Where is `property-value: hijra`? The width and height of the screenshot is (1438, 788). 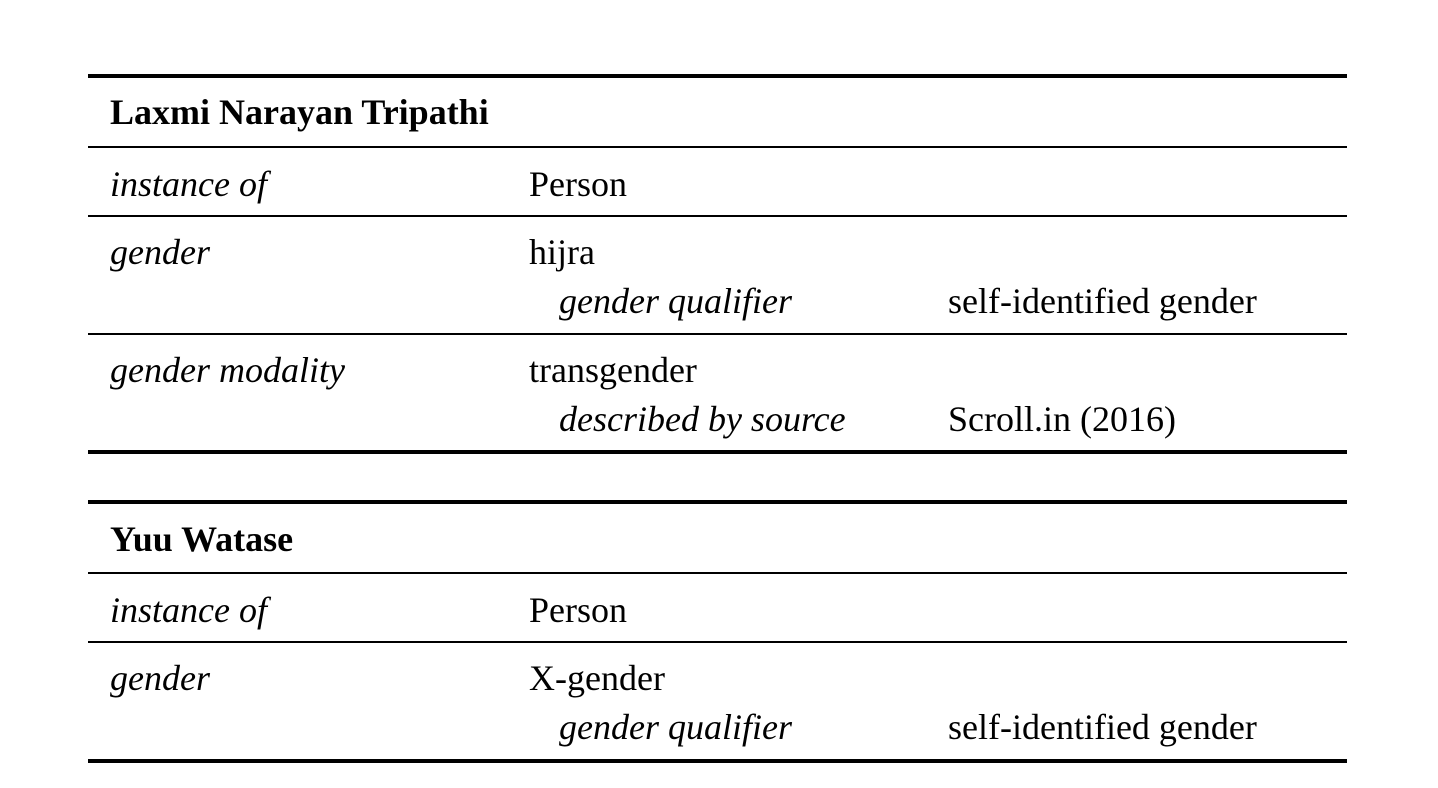
property-value: hijra is located at coordinates (562, 252).